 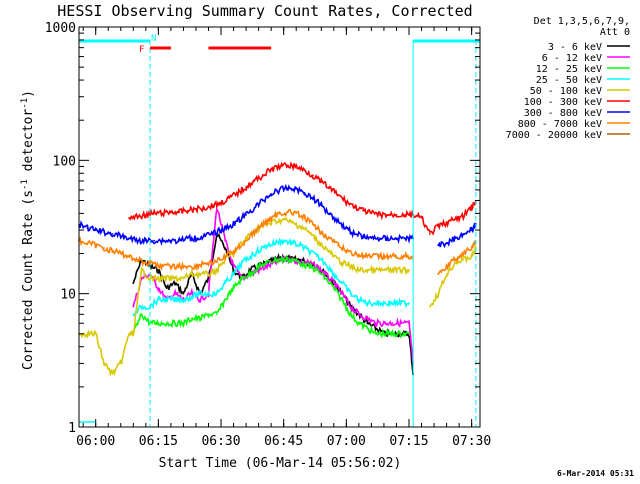 What do you see at coordinates (408, 441) in the screenshot?
I see `x-tick-label: 07:15` at bounding box center [408, 441].